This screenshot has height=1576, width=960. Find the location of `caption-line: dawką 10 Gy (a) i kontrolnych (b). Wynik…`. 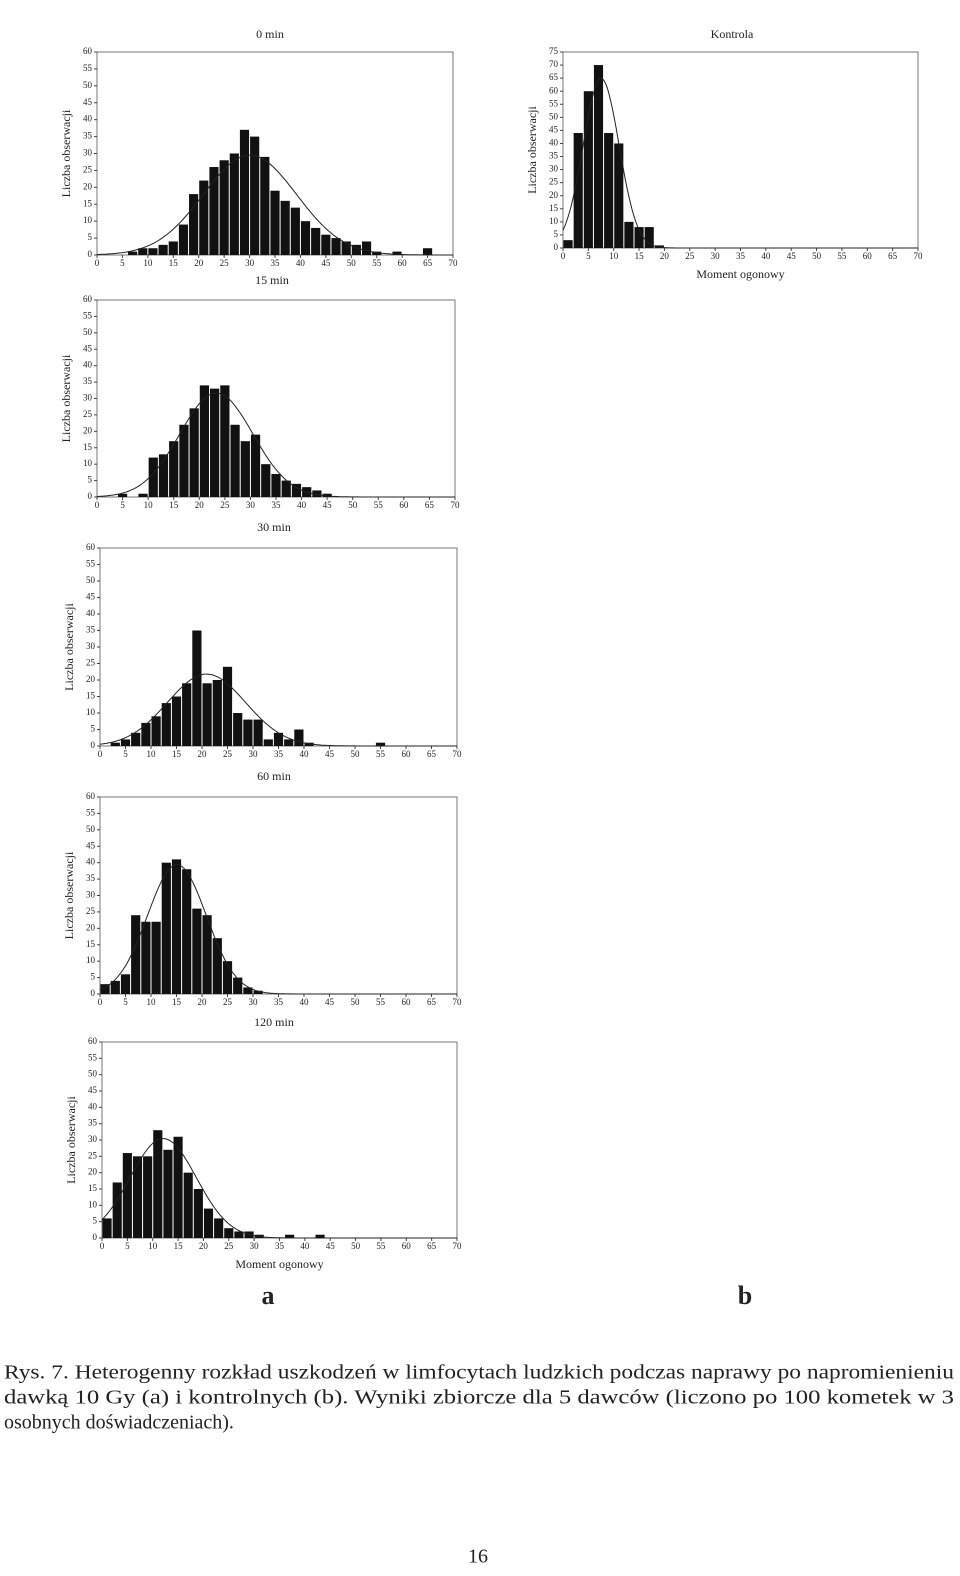

caption-line: dawką 10 Gy (a) i kontrolnych (b). Wynik… is located at coordinates (479, 1398).